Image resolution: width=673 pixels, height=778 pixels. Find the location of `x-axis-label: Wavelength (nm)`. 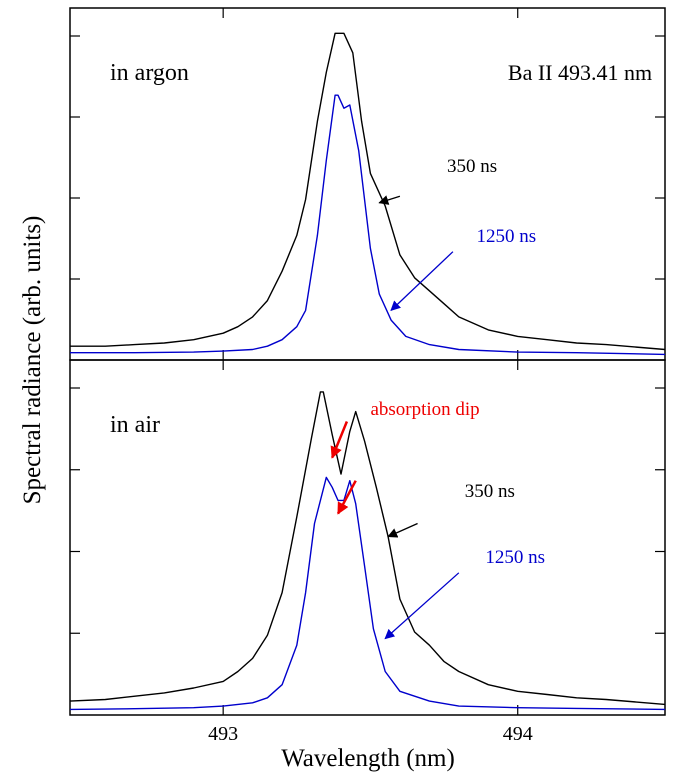

x-axis-label: Wavelength (nm) is located at coordinates (368, 758).